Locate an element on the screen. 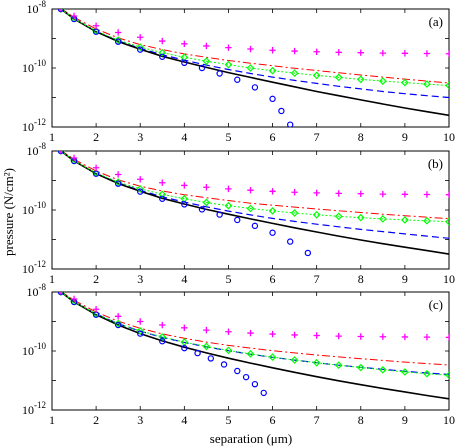 This screenshot has width=457, height=447. series-dashdot-line is located at coordinates (254, 329).